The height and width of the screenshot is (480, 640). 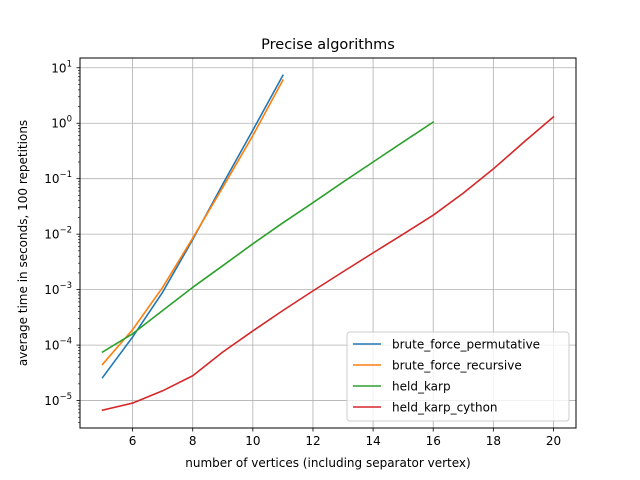 I want to click on y-axis-label: average time in seconds, 100 repetitions, so click(x=23, y=243).